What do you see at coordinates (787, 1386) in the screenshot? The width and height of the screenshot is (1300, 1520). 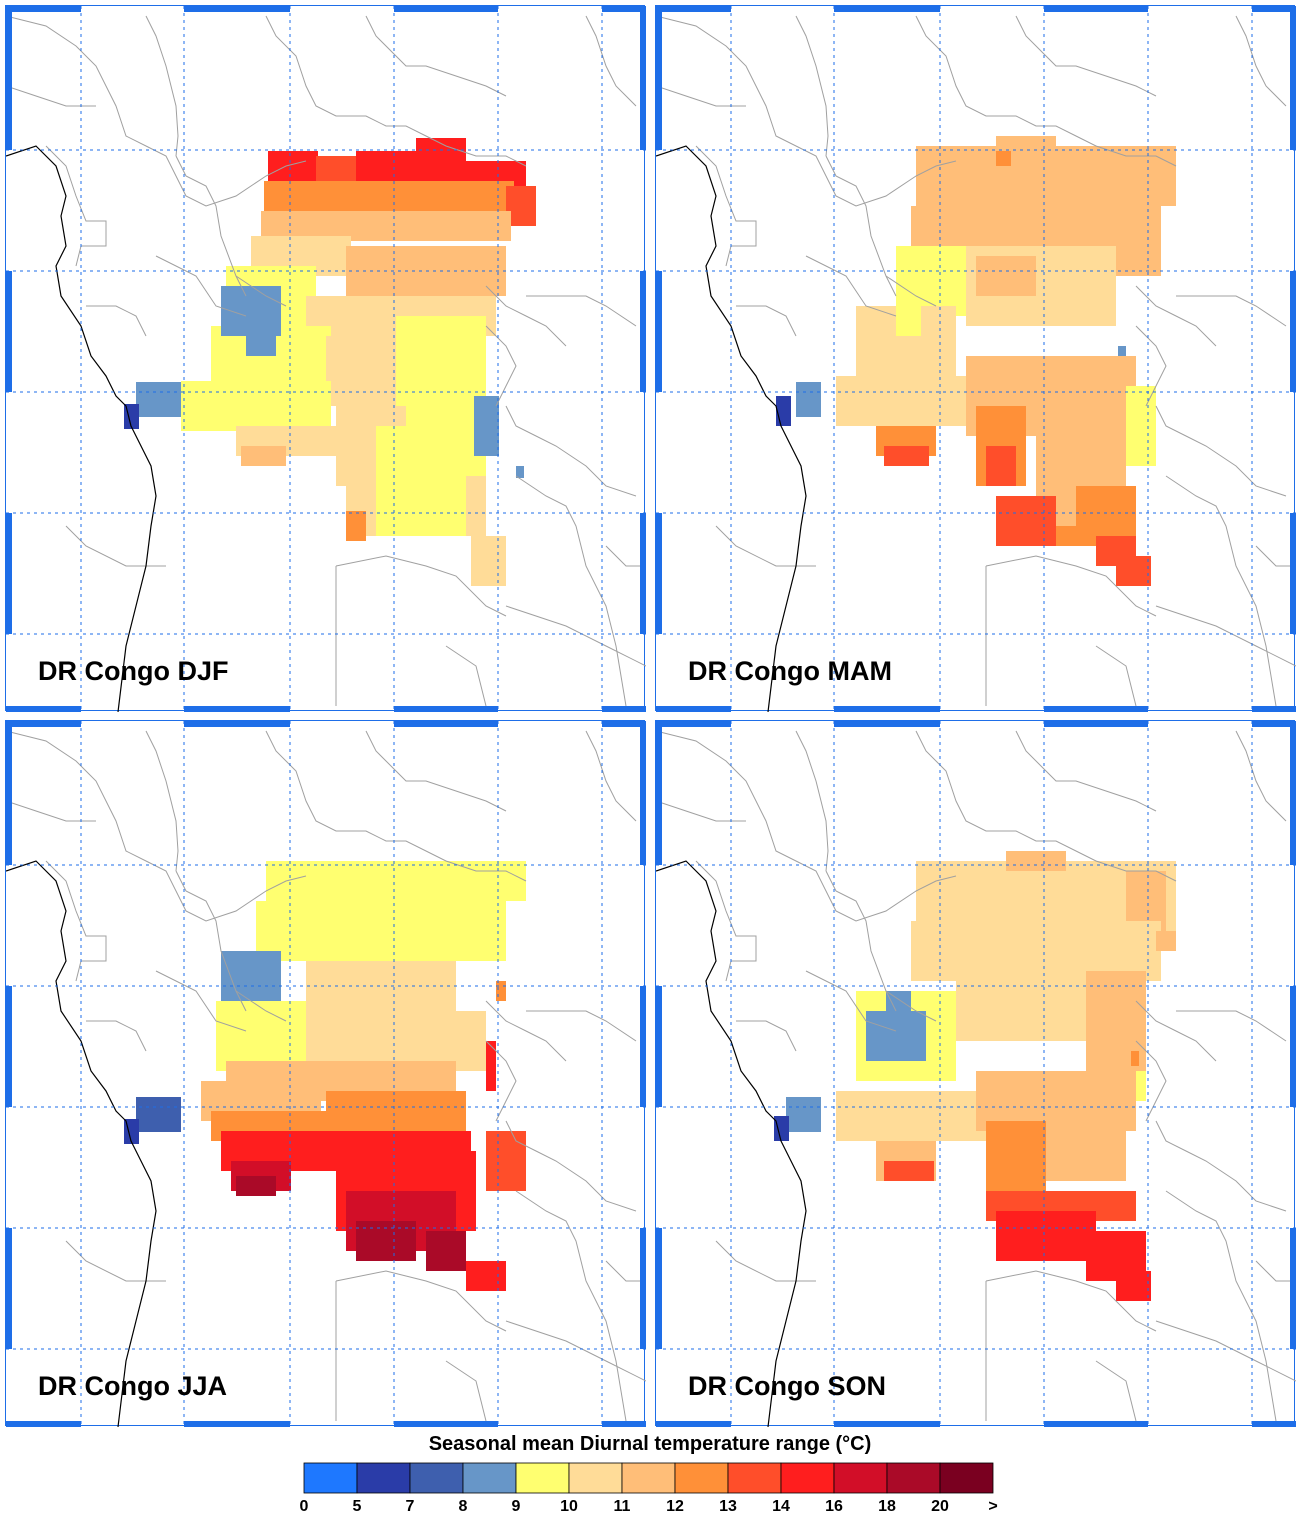 I see `panel-title-son: DR Congo SON` at bounding box center [787, 1386].